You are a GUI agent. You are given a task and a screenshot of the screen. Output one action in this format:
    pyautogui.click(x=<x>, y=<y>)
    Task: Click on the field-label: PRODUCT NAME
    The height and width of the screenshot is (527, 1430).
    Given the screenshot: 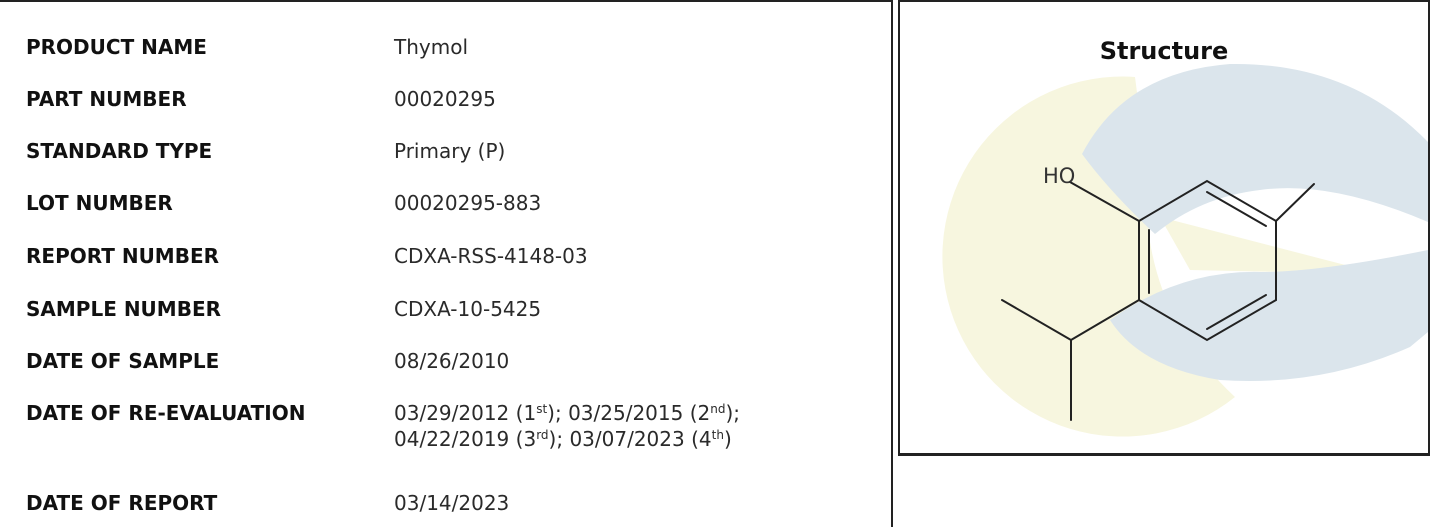 What is the action you would take?
    pyautogui.click(x=116, y=47)
    